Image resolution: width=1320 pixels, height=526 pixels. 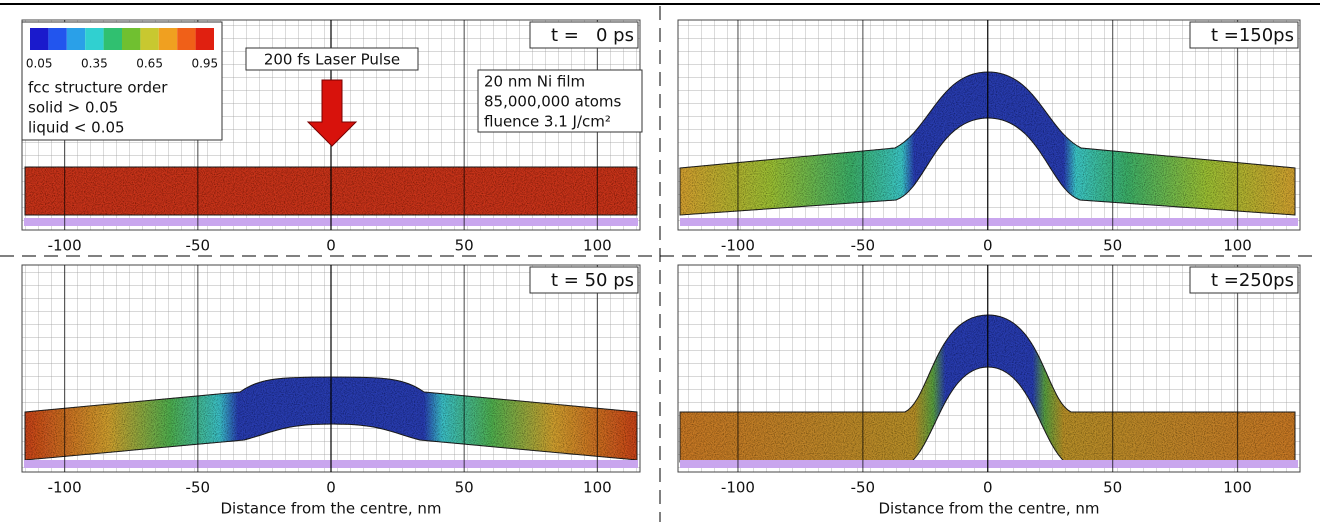 I want to click on legend-text: solid > 0.05, so click(x=73, y=108).